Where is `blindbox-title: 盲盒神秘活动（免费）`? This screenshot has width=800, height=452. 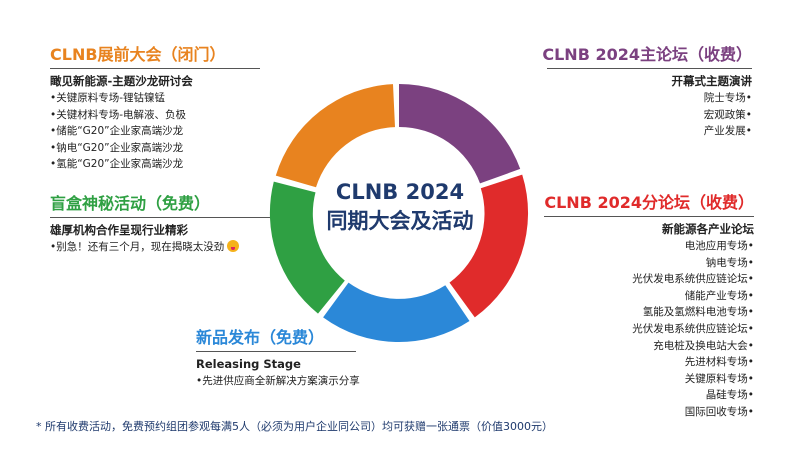 blindbox-title: 盲盒神秘活动（免费） is located at coordinates (130, 203).